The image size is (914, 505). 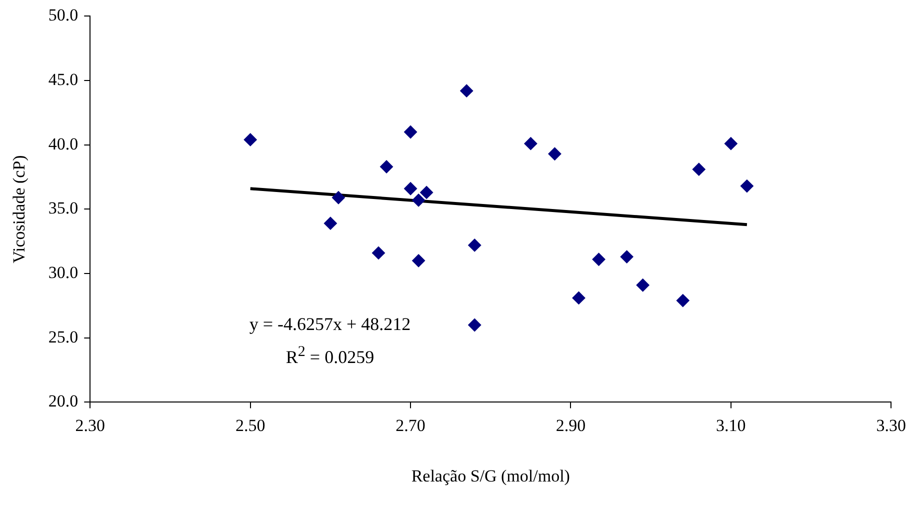 I want to click on x-tick-label: 2.90, so click(x=571, y=425).